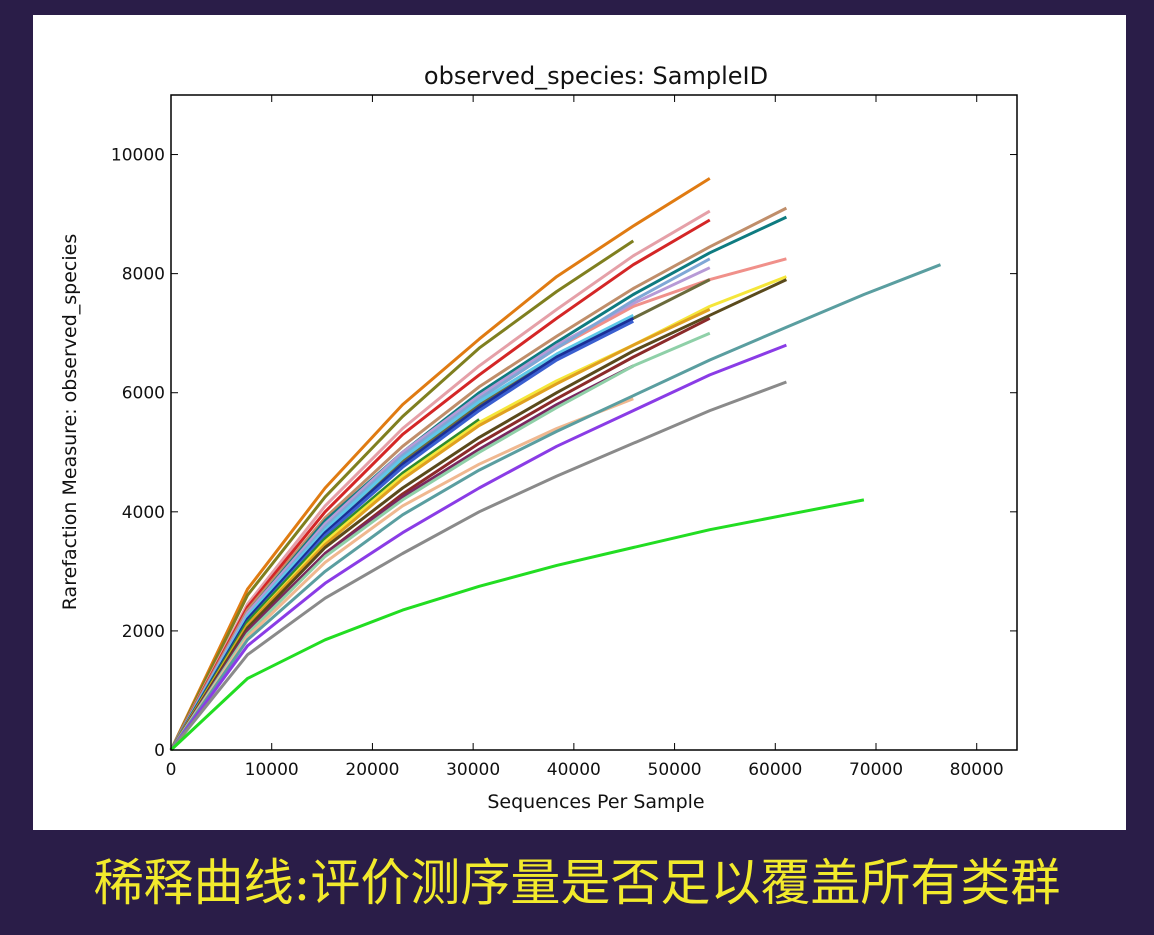  I want to click on x-axis-label: Sequences Per Sample, so click(595, 802).